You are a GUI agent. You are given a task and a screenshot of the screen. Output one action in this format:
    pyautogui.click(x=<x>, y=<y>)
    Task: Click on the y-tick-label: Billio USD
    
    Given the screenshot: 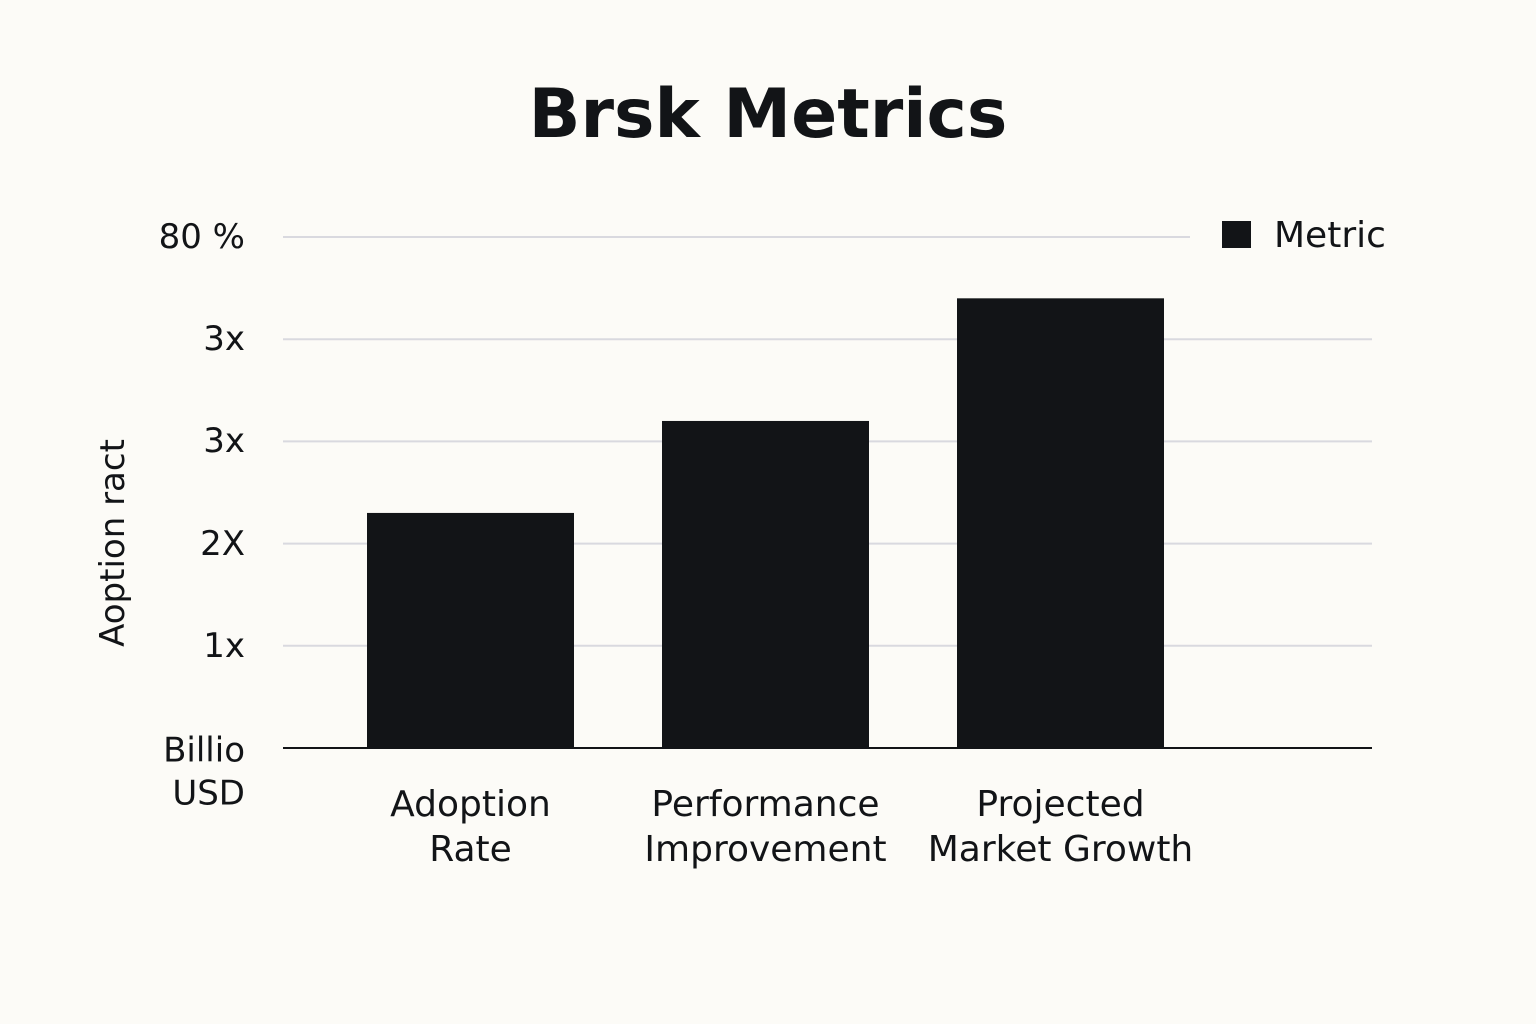 What is the action you would take?
    pyautogui.click(x=204, y=772)
    